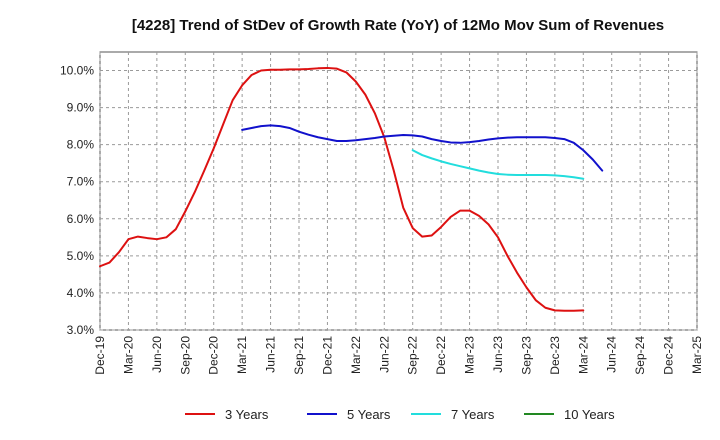 The width and height of the screenshot is (720, 440). I want to click on legend-label-10-years: 10 Years, so click(589, 414).